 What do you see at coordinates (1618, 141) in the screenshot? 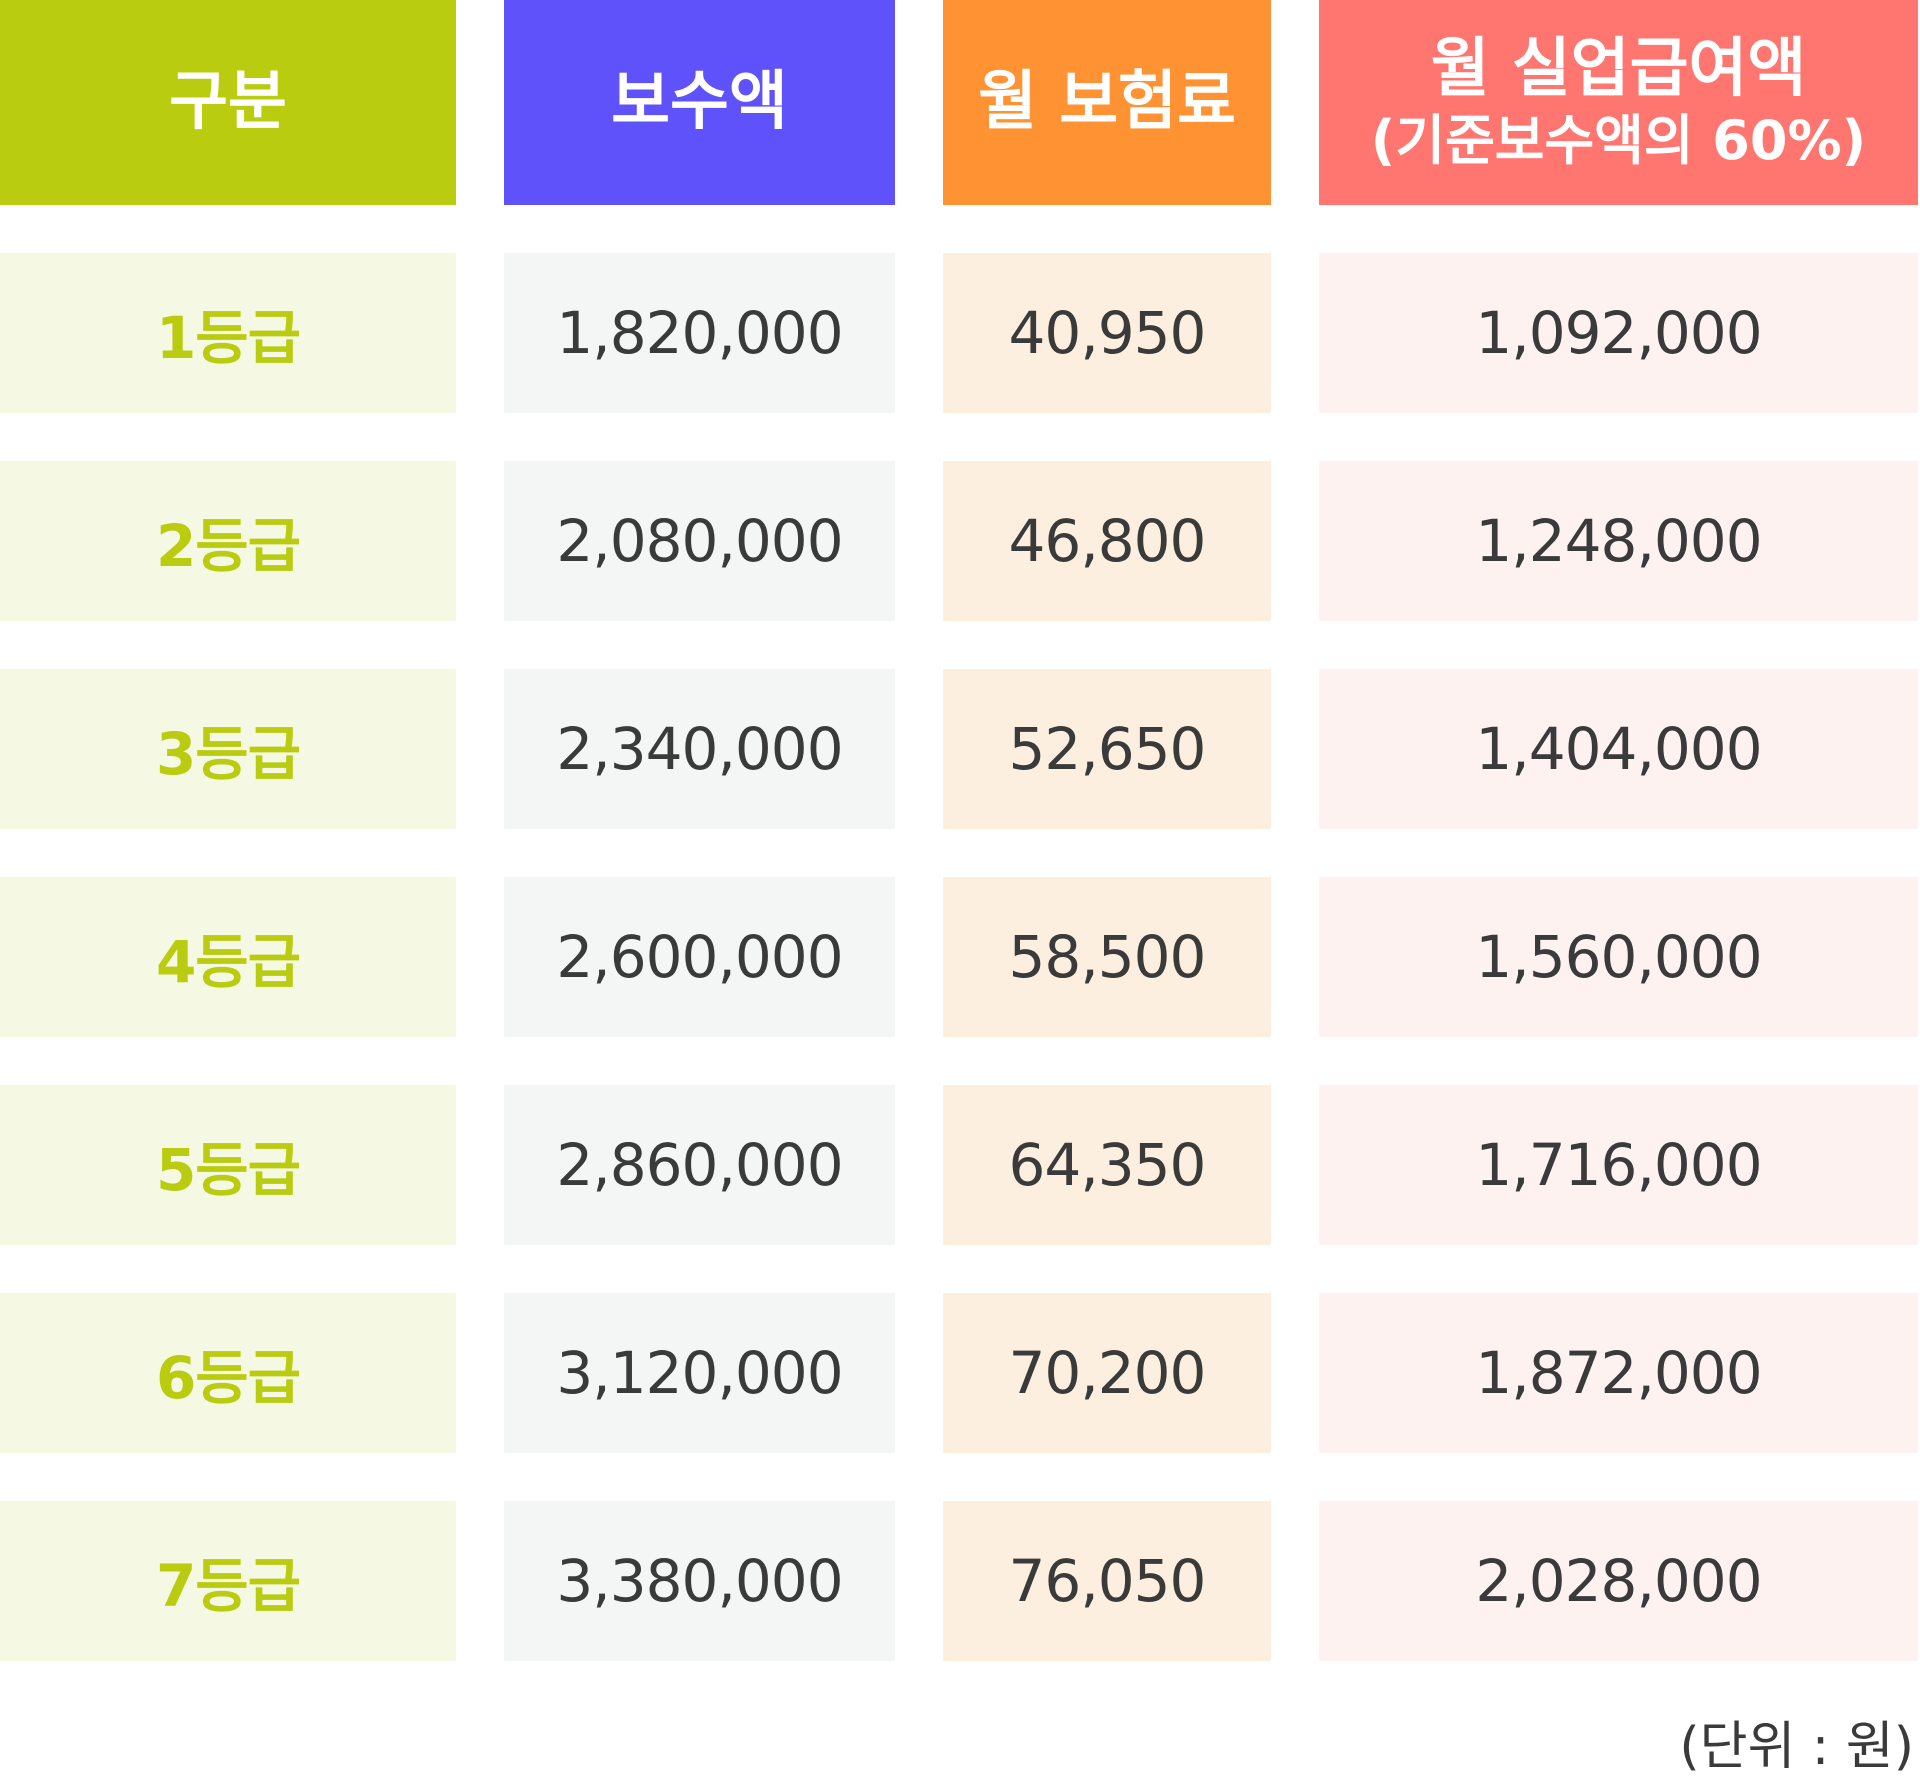
I see `header-benefit-subtitle: (기준보수액의 60%)` at bounding box center [1618, 141].